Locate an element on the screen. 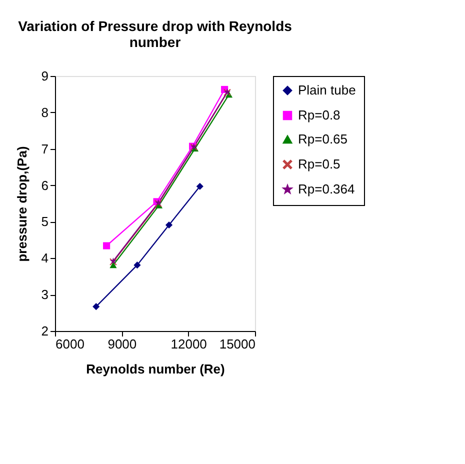 The height and width of the screenshot is (464, 465). x-tick-label: 15000 is located at coordinates (237, 344).